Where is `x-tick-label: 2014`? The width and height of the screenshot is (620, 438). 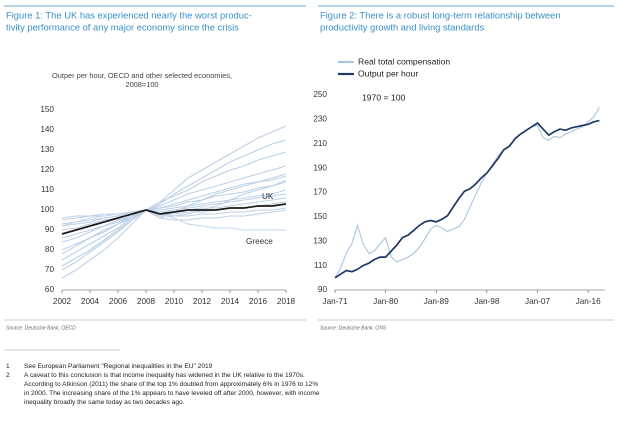
x-tick-label: 2014 is located at coordinates (230, 301).